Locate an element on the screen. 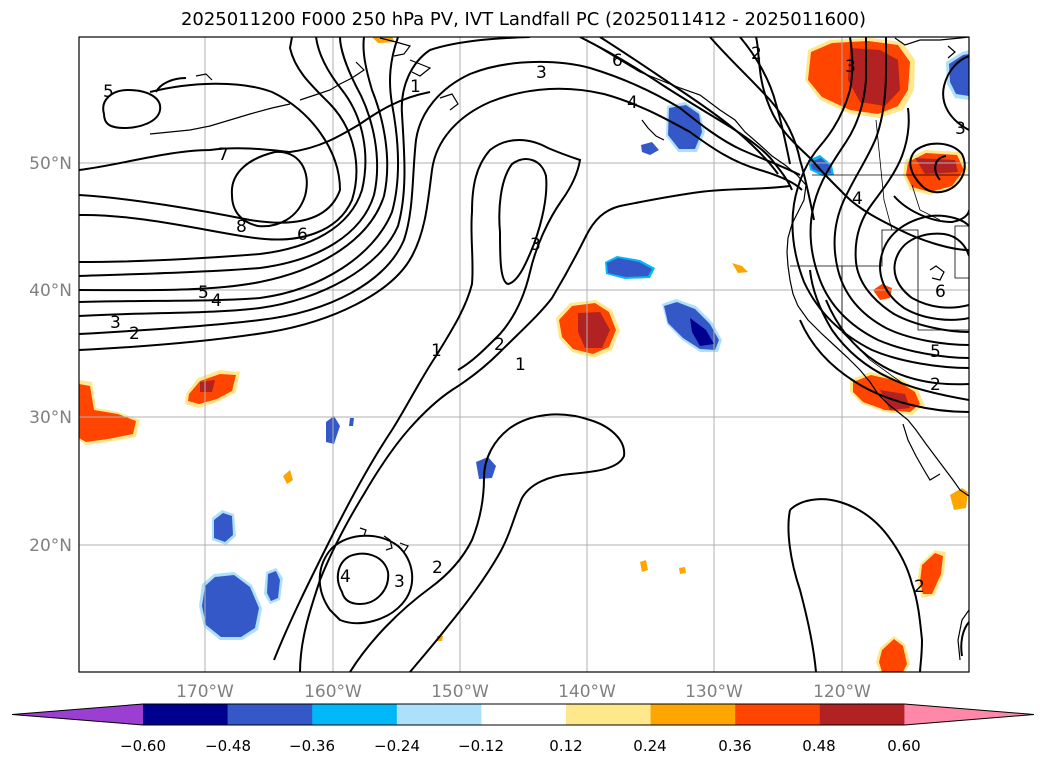 The height and width of the screenshot is (765, 1047). lat-label: 50°N is located at coordinates (50, 164).